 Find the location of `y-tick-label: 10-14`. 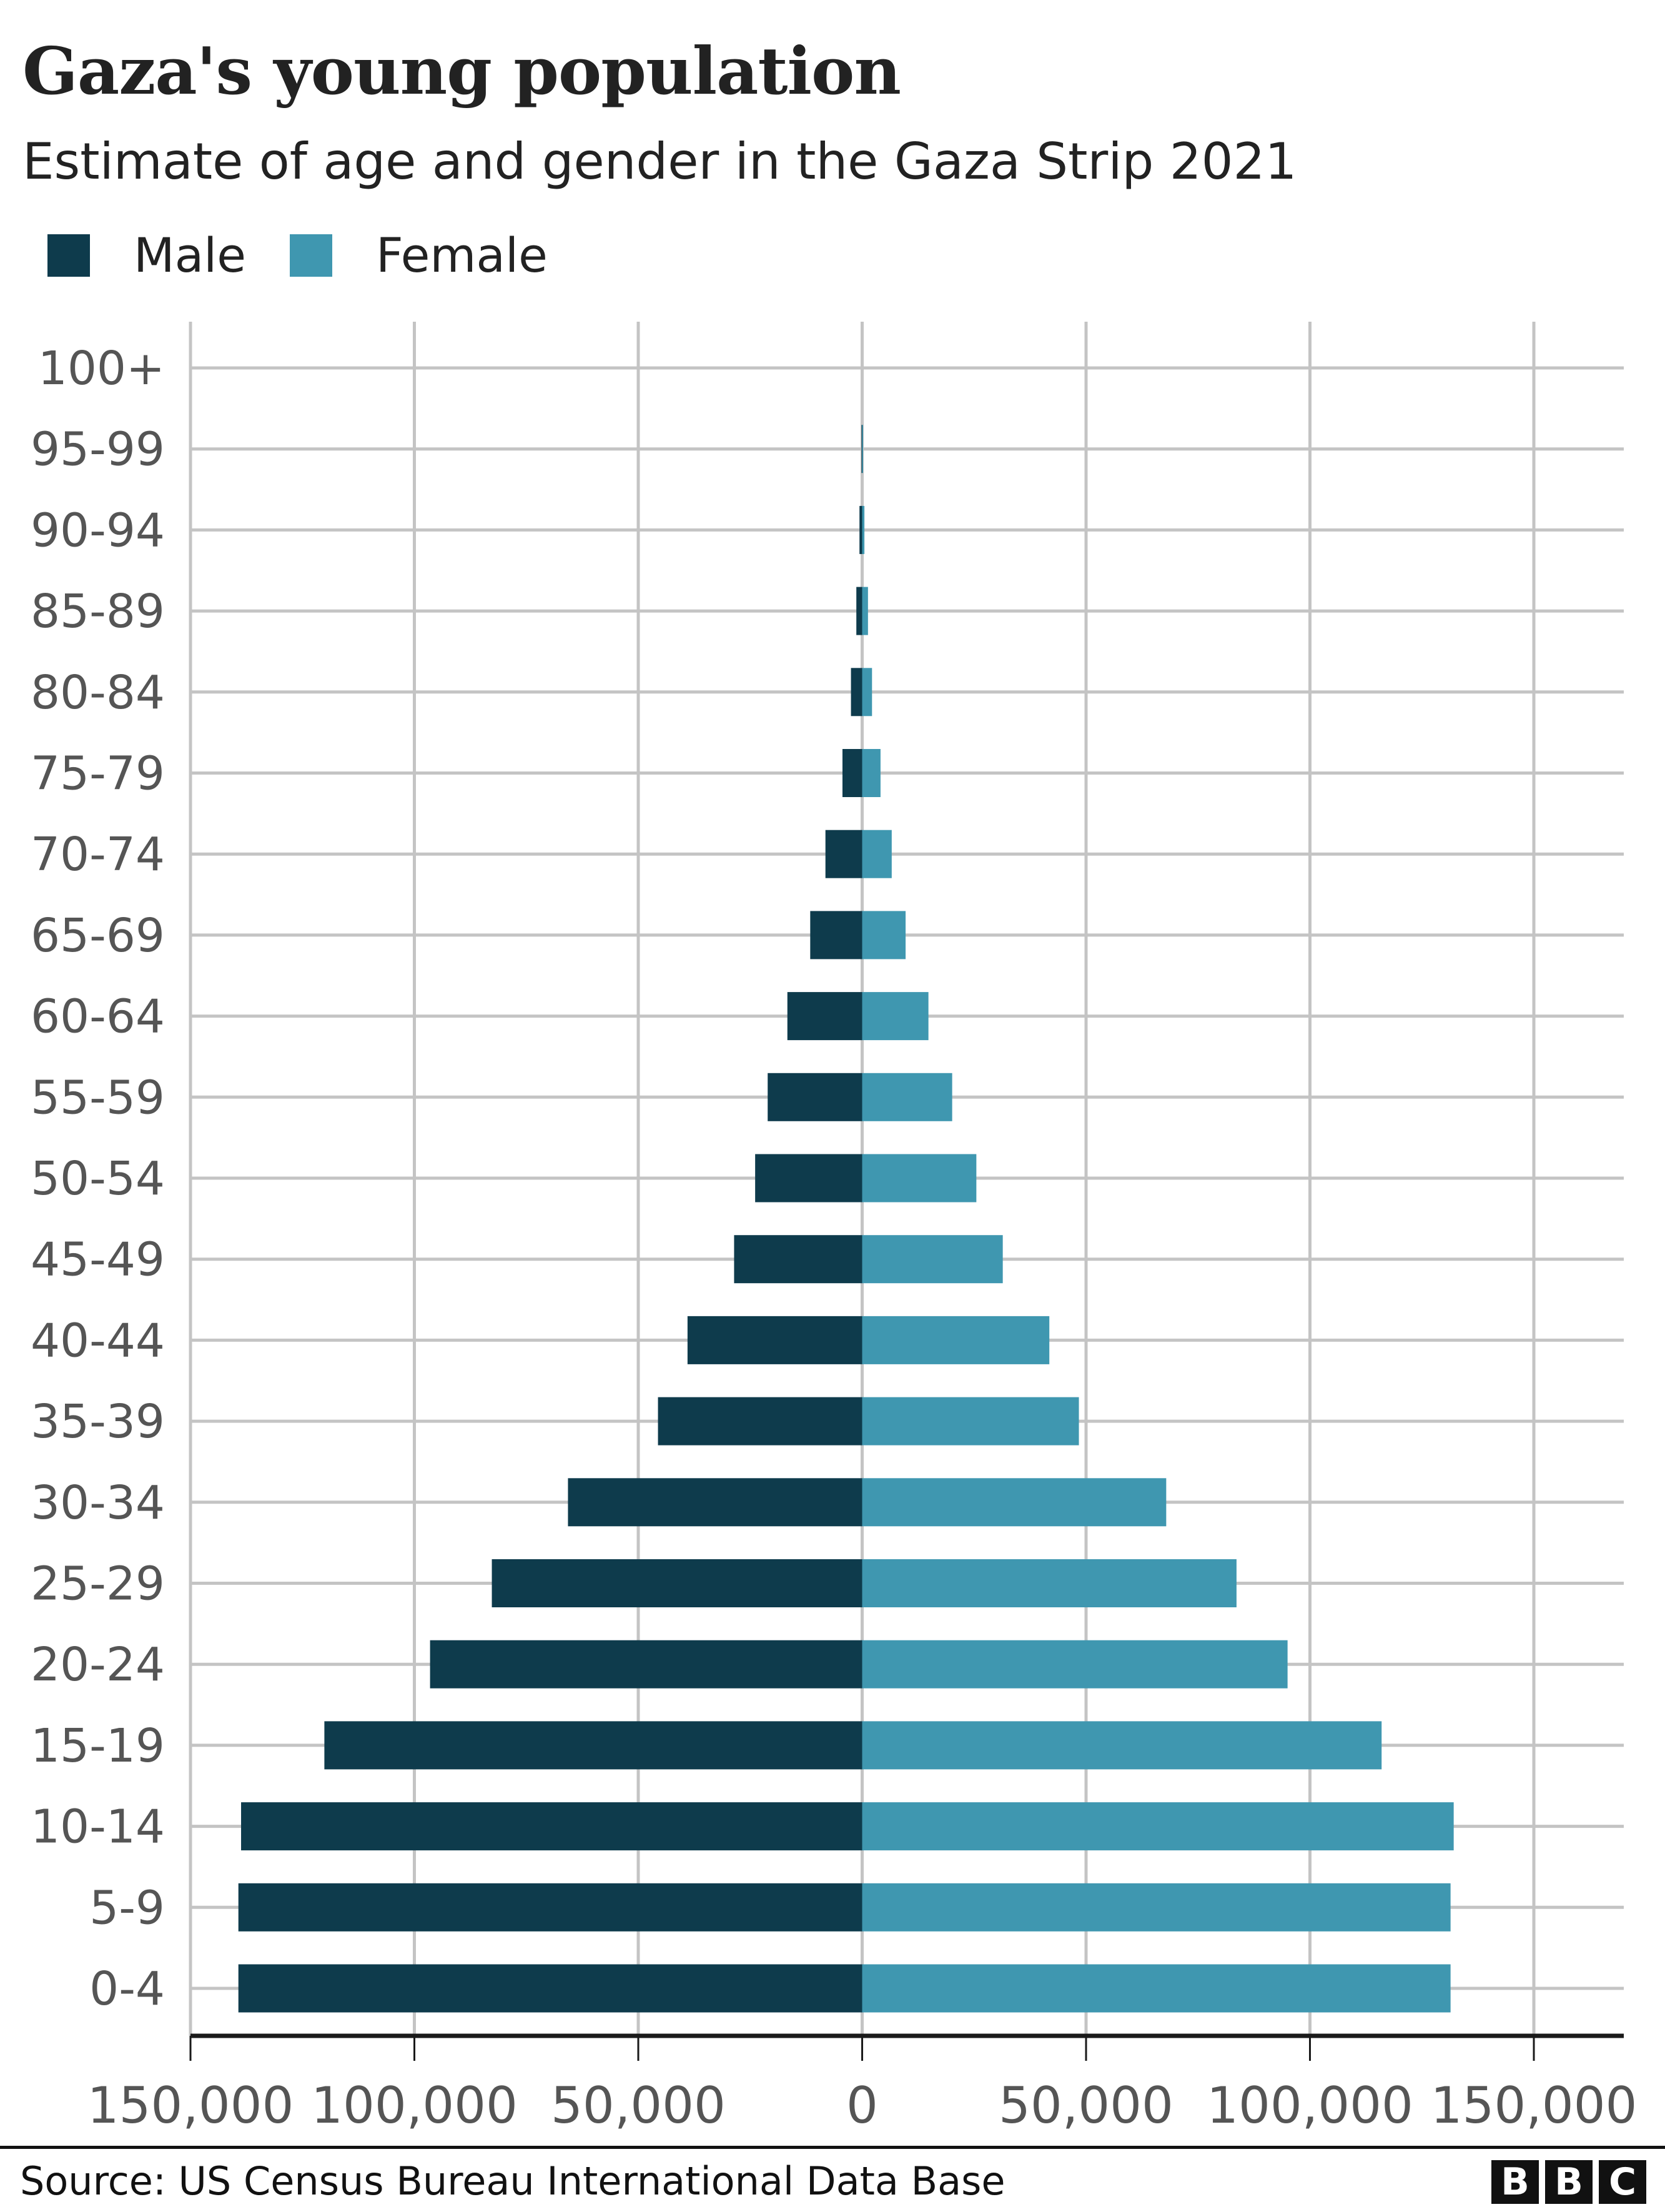

y-tick-label: 10-14 is located at coordinates (98, 1827).